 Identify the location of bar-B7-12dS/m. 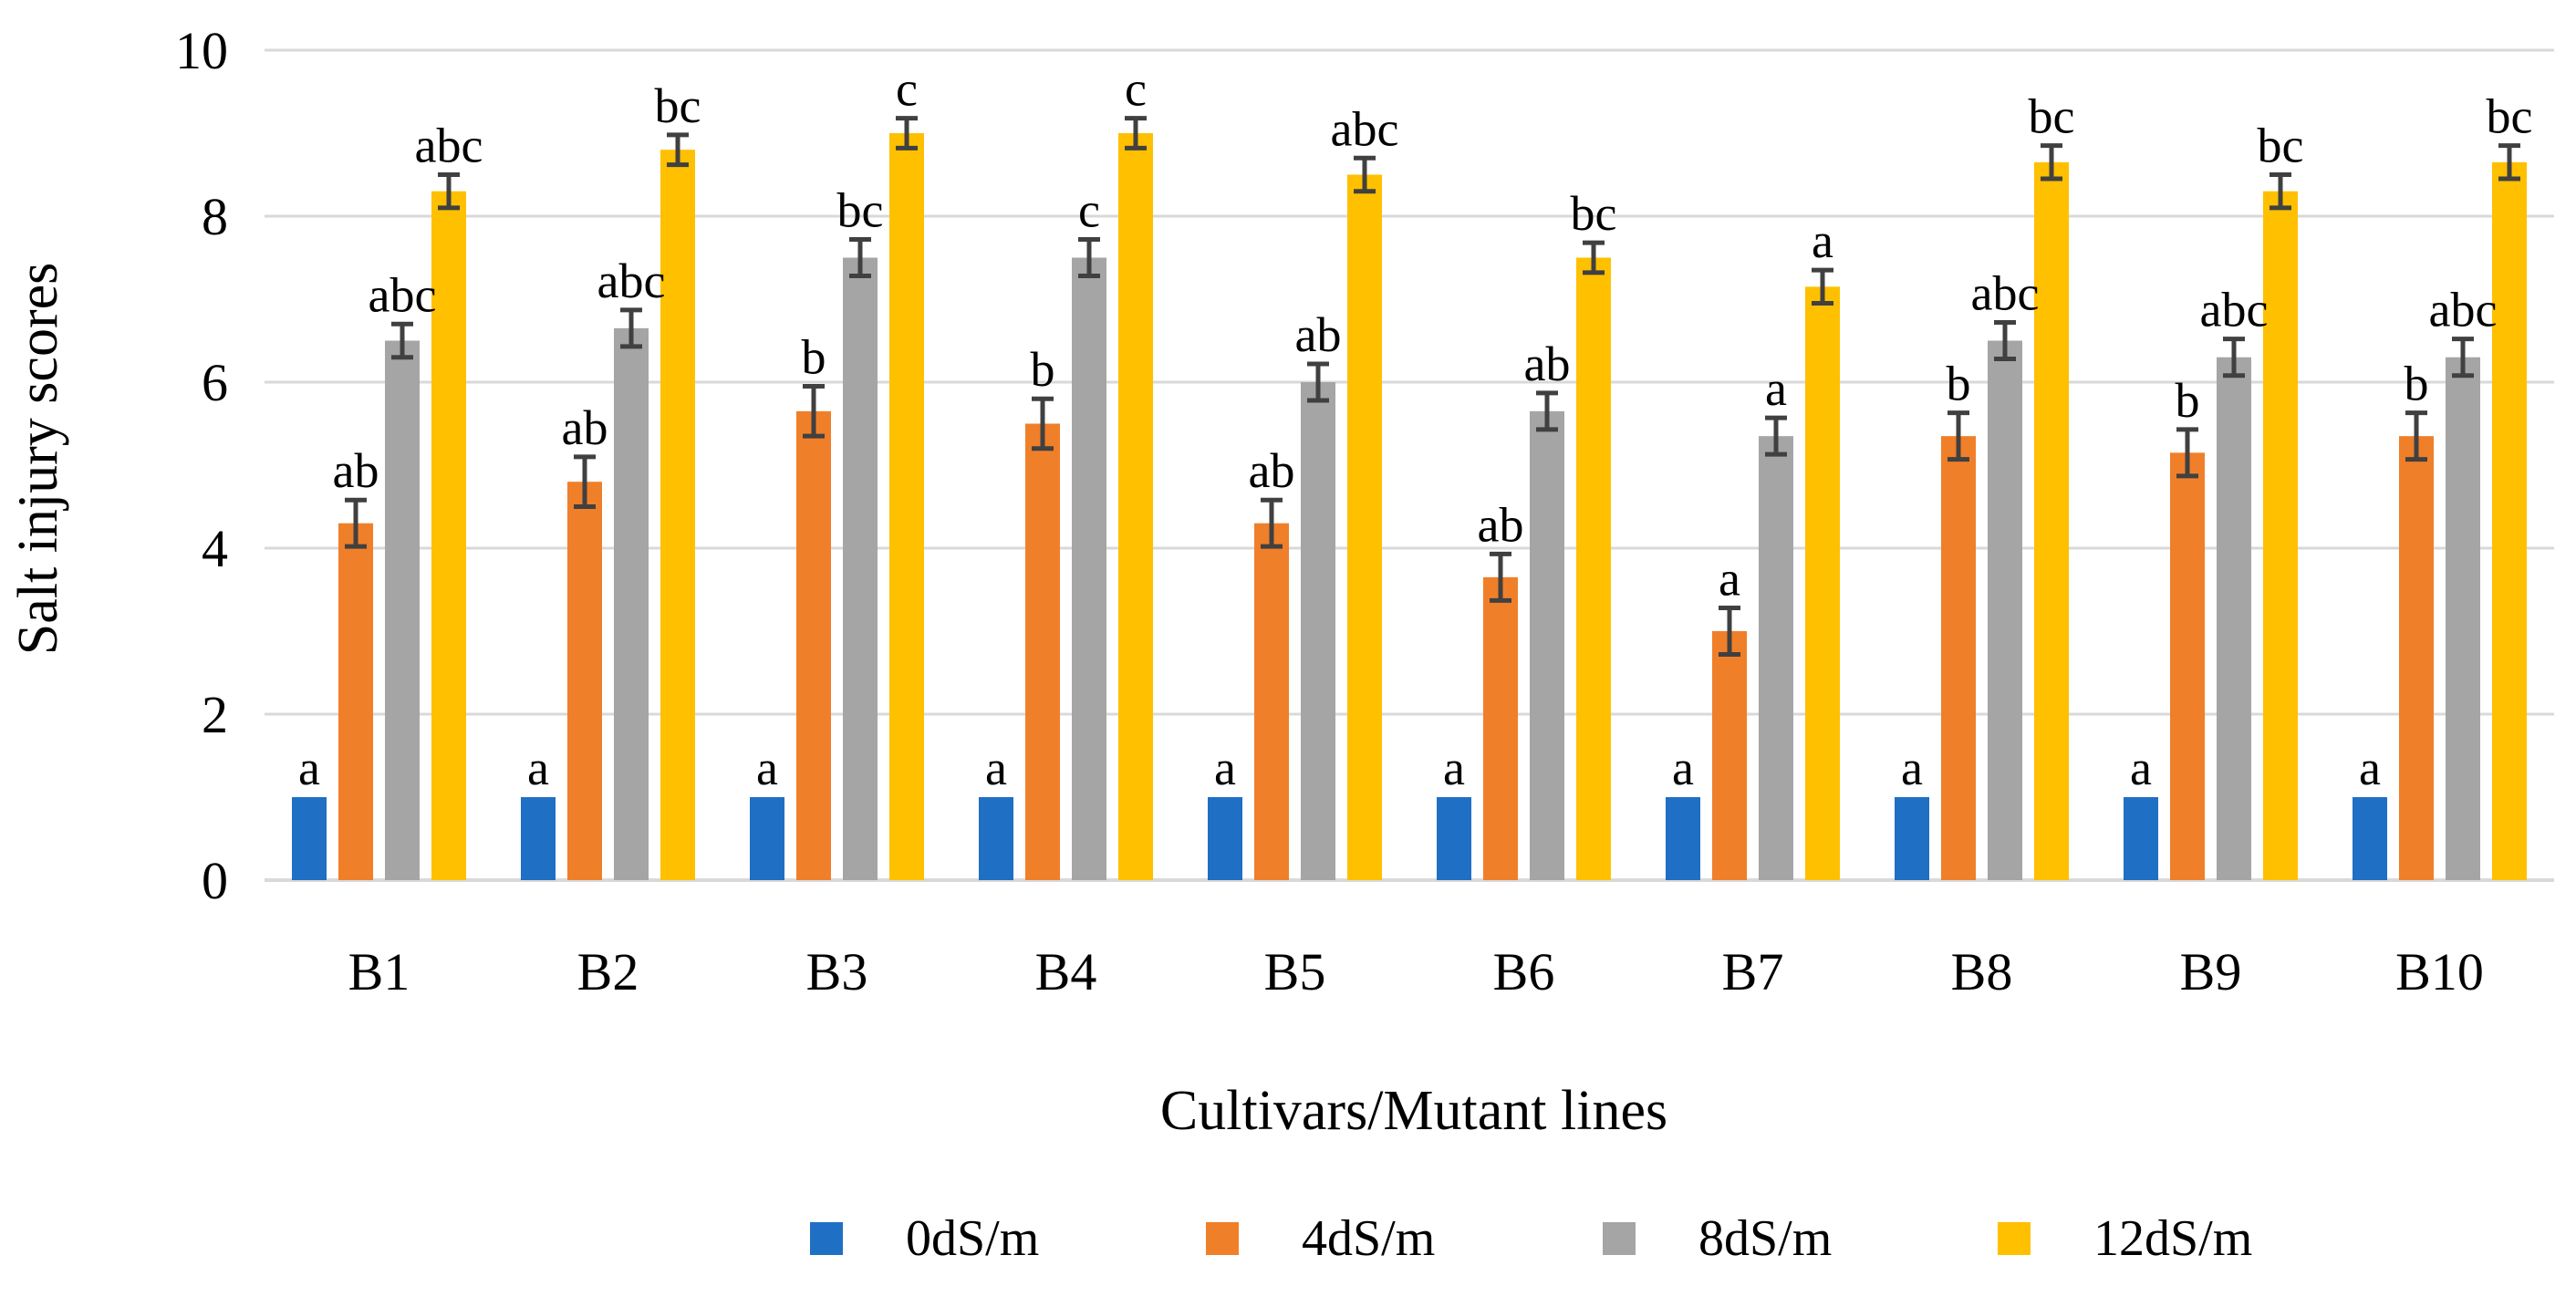
(1822, 583).